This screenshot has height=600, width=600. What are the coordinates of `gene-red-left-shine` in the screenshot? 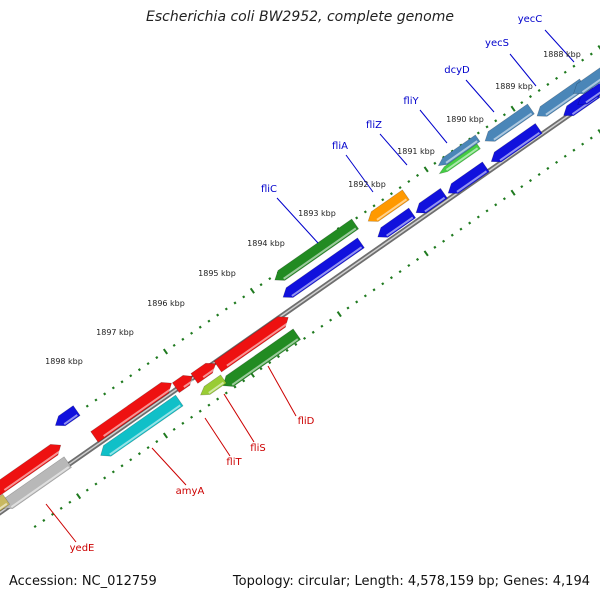 It's located at (33, 470).